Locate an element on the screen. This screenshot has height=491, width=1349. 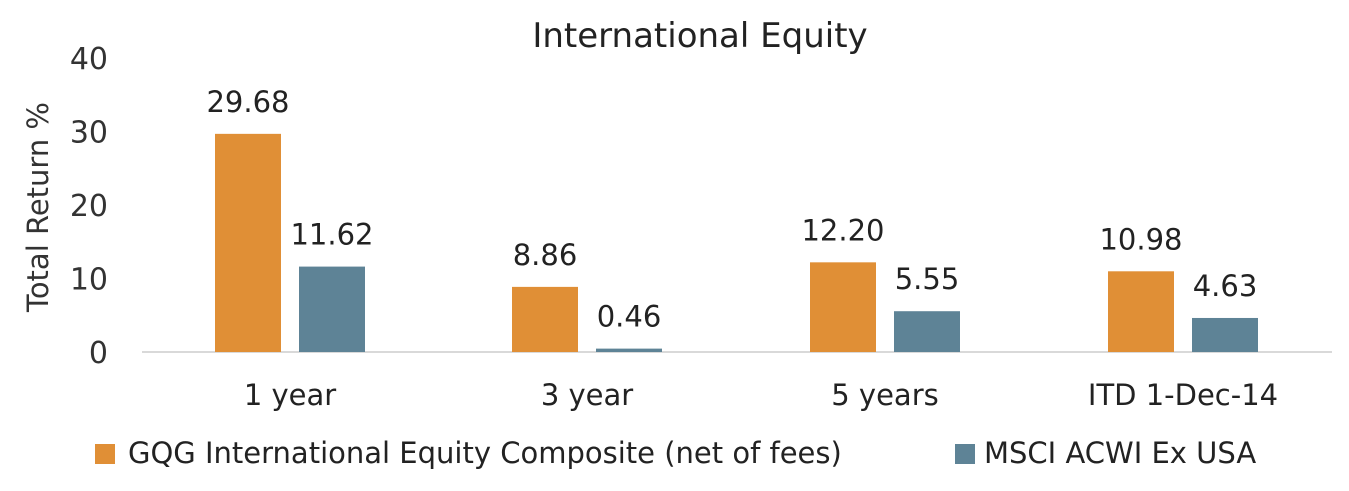
x-category-label: 5 years is located at coordinates (884, 395).